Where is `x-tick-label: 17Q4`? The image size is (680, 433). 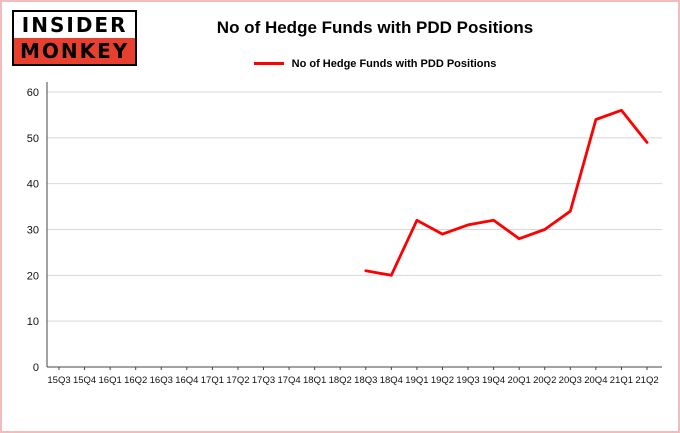
x-tick-label: 17Q4 is located at coordinates (288, 380).